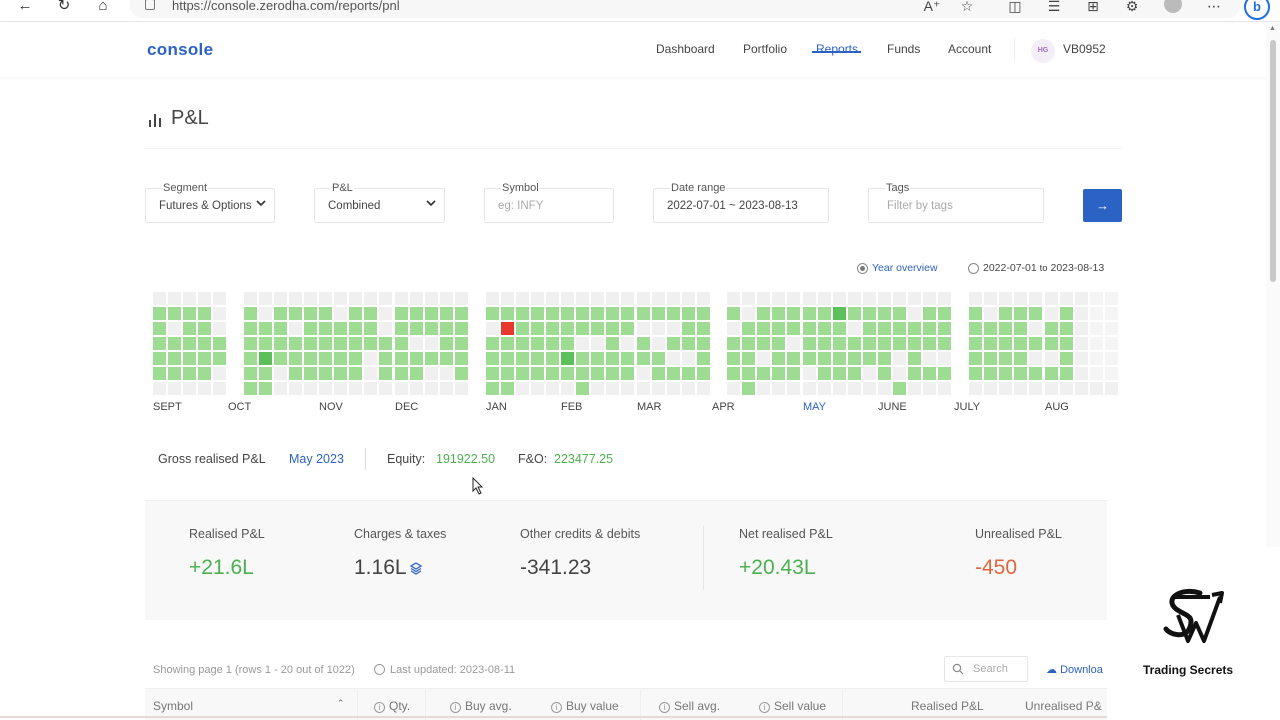 The image size is (1280, 720). What do you see at coordinates (1054, 7) in the screenshot?
I see `favorites-list-icon: ☰` at bounding box center [1054, 7].